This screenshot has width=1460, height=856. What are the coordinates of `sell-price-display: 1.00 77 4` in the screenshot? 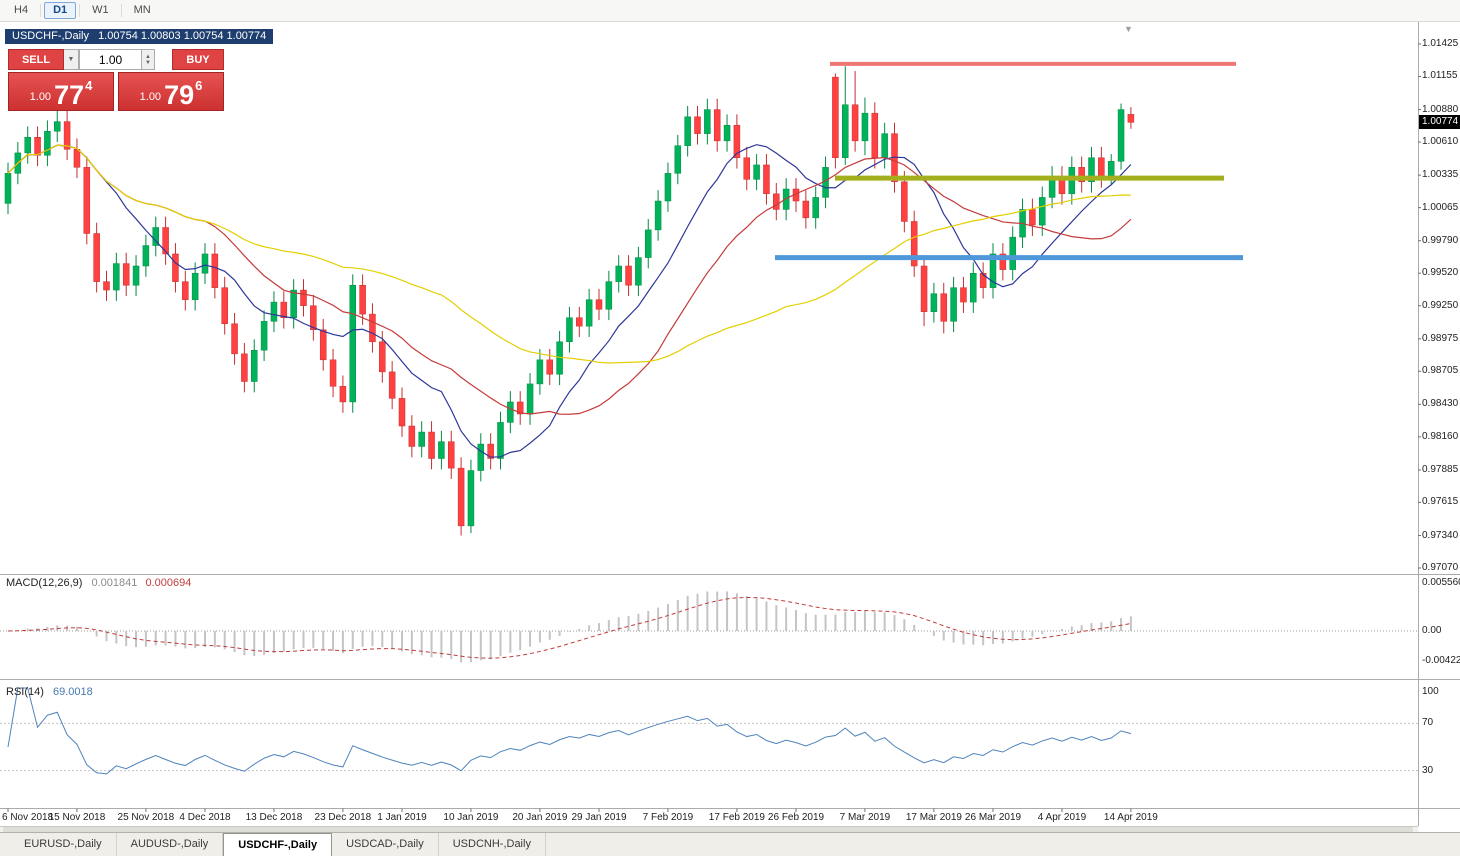 It's located at (61, 91).